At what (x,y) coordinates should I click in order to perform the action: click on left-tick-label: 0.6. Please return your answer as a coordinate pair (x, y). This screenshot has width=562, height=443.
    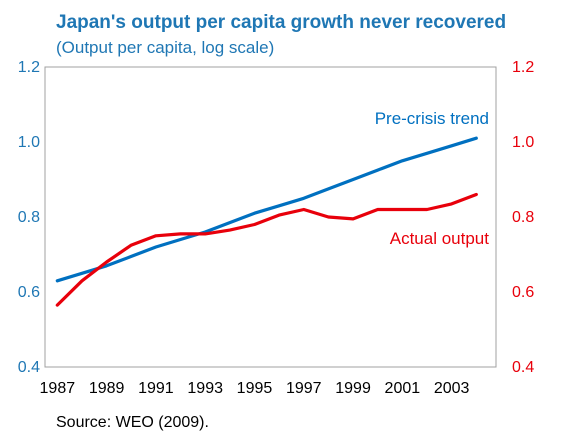
    Looking at the image, I should click on (29, 292).